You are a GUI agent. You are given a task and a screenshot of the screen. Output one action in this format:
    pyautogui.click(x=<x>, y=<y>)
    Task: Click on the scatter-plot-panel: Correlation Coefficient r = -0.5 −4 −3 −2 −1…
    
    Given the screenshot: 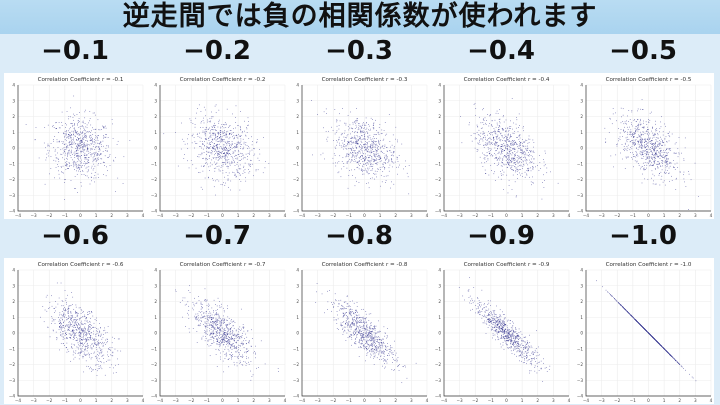 What is the action you would take?
    pyautogui.click(x=643, y=146)
    